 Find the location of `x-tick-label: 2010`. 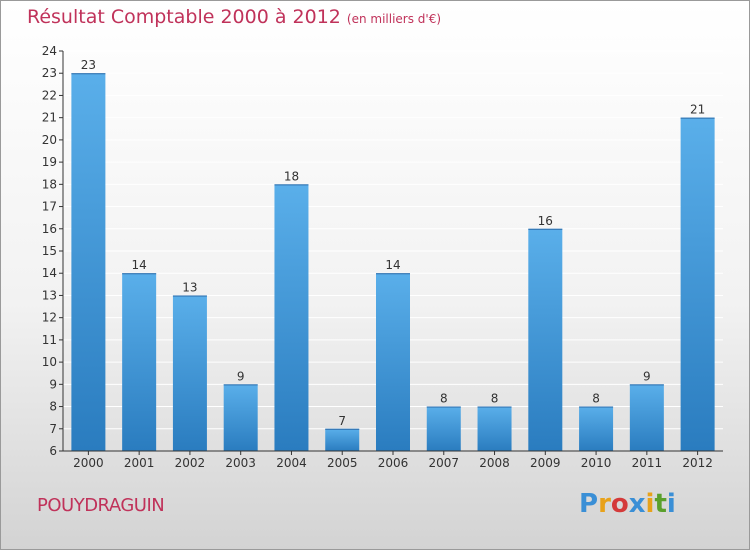

x-tick-label: 2010 is located at coordinates (596, 463).